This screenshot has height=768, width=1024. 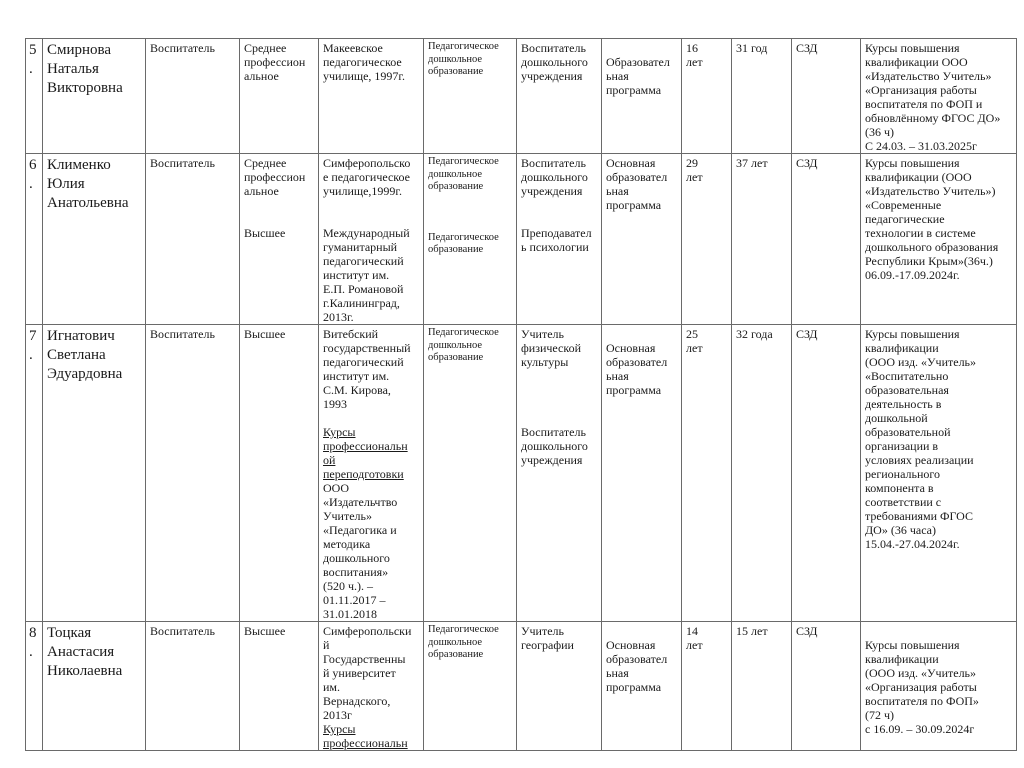 What do you see at coordinates (33, 59) in the screenshot?
I see `row-number: 5 .` at bounding box center [33, 59].